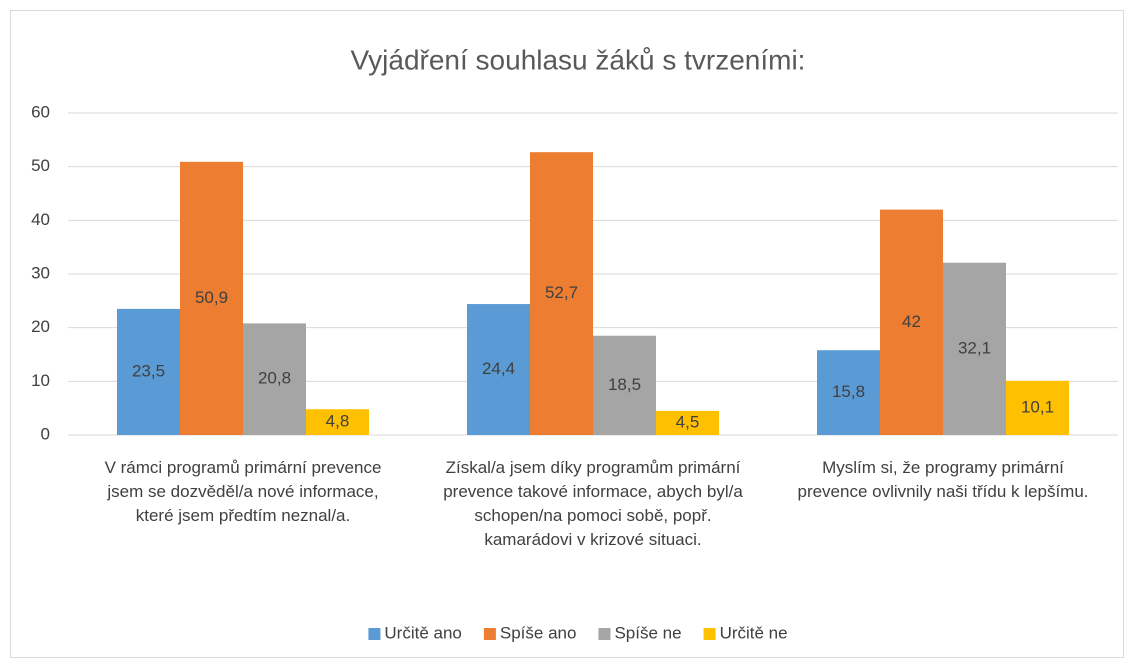 The width and height of the screenshot is (1134, 668). Describe the element at coordinates (422, 632) in the screenshot. I see `legend-label: Určitě ano` at that location.